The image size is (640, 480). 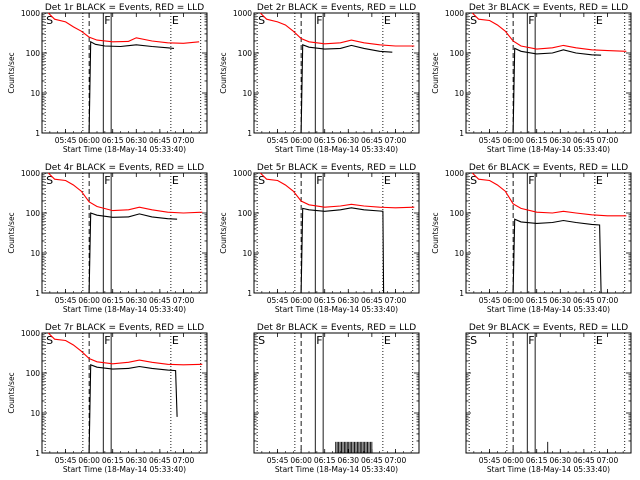 I want to click on panel-title: Det 1r BLACK = Events, RED = LLD, so click(x=124, y=8).